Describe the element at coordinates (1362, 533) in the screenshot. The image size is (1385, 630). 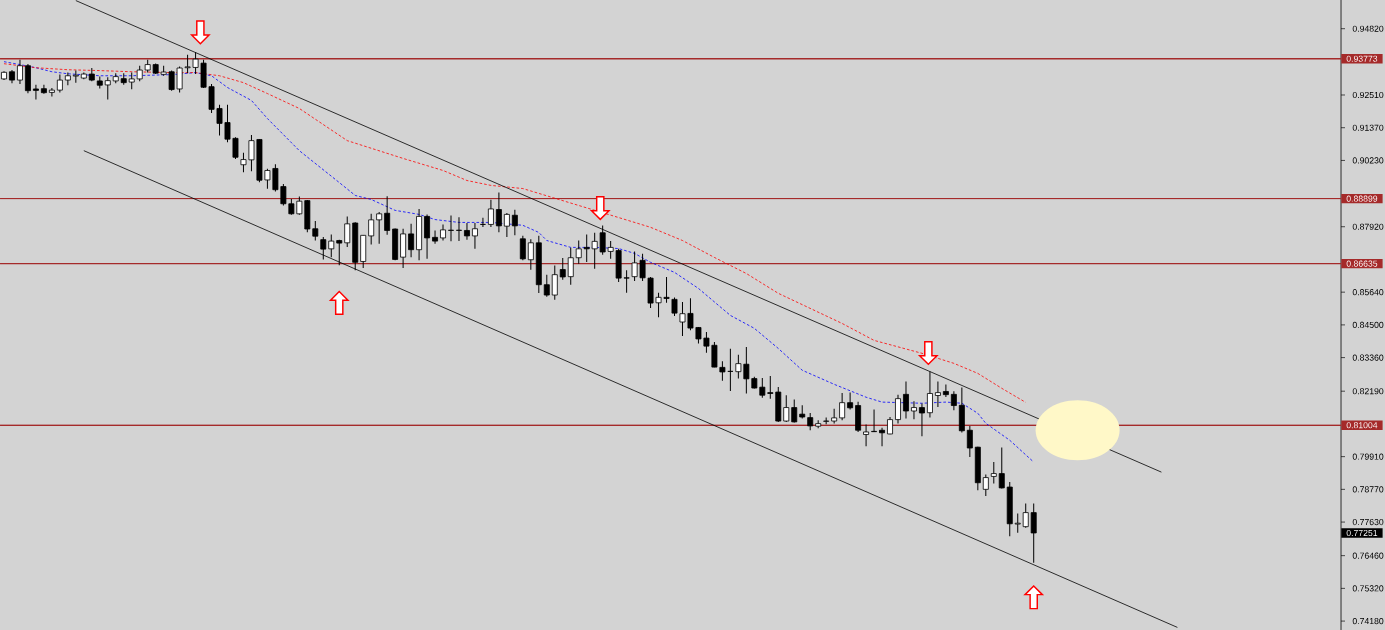
I see `text: 0.77251` at that location.